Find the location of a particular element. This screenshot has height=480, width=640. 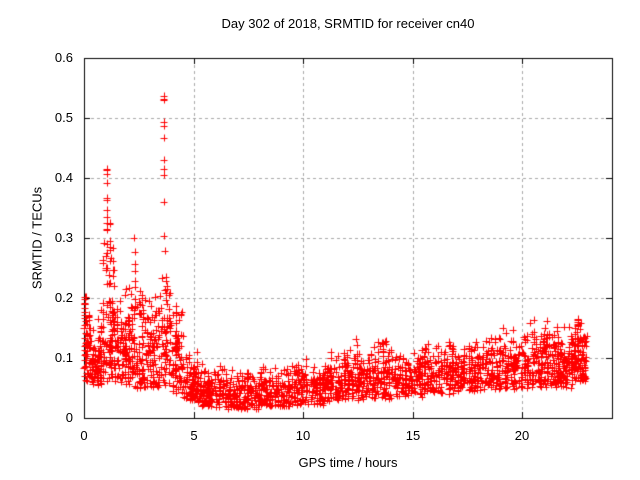

x-tick-label: 20 is located at coordinates (522, 435).